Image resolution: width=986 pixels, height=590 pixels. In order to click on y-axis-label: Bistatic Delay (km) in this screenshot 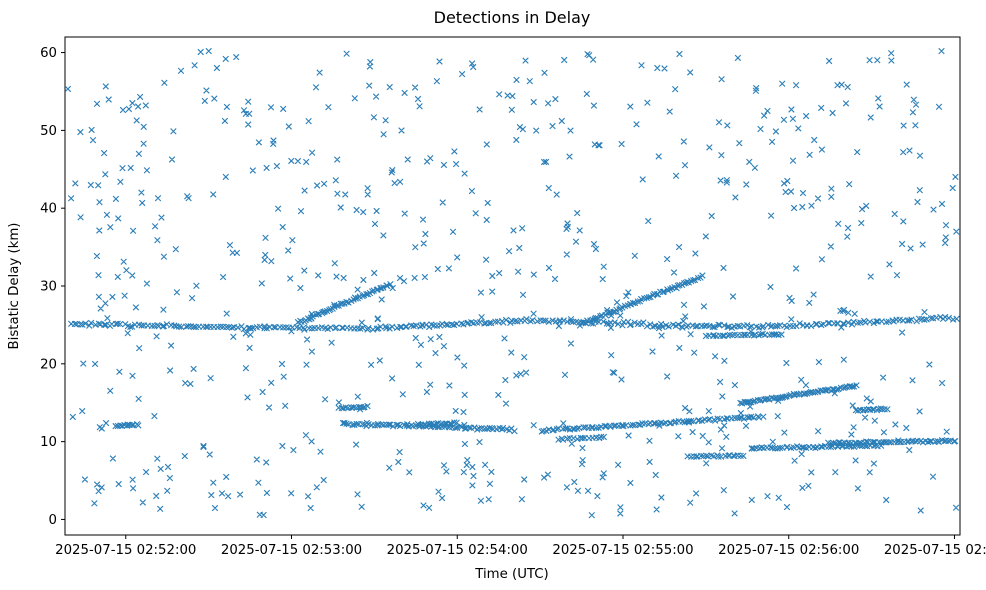, I will do `click(14, 286)`.